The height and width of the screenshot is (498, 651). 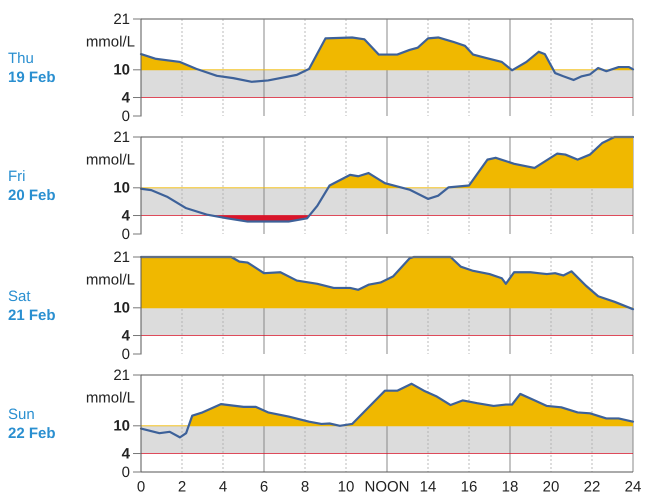 I want to click on x-tick-label: 14, so click(x=428, y=487).